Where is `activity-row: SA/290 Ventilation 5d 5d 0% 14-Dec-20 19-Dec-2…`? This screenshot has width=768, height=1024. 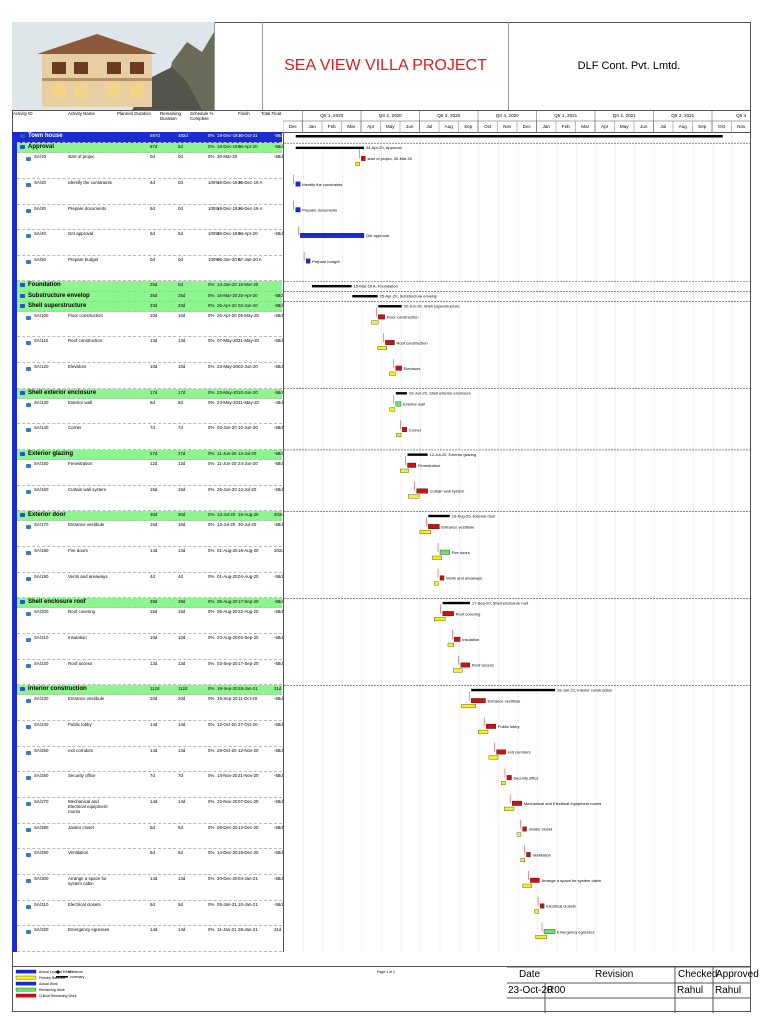 activity-row: SA/290 Ventilation 5d 5d 0% 14-Dec-20 19-Dec-2… is located at coordinates (147, 862).